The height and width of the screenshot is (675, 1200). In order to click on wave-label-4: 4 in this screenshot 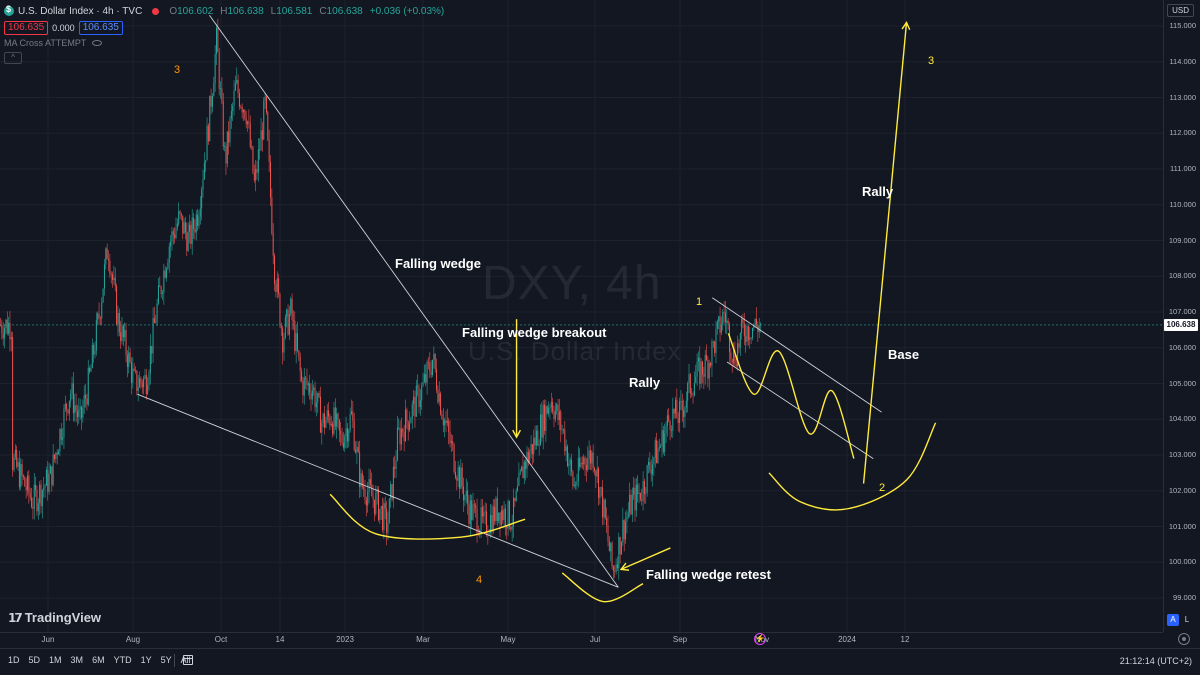, I will do `click(479, 580)`.